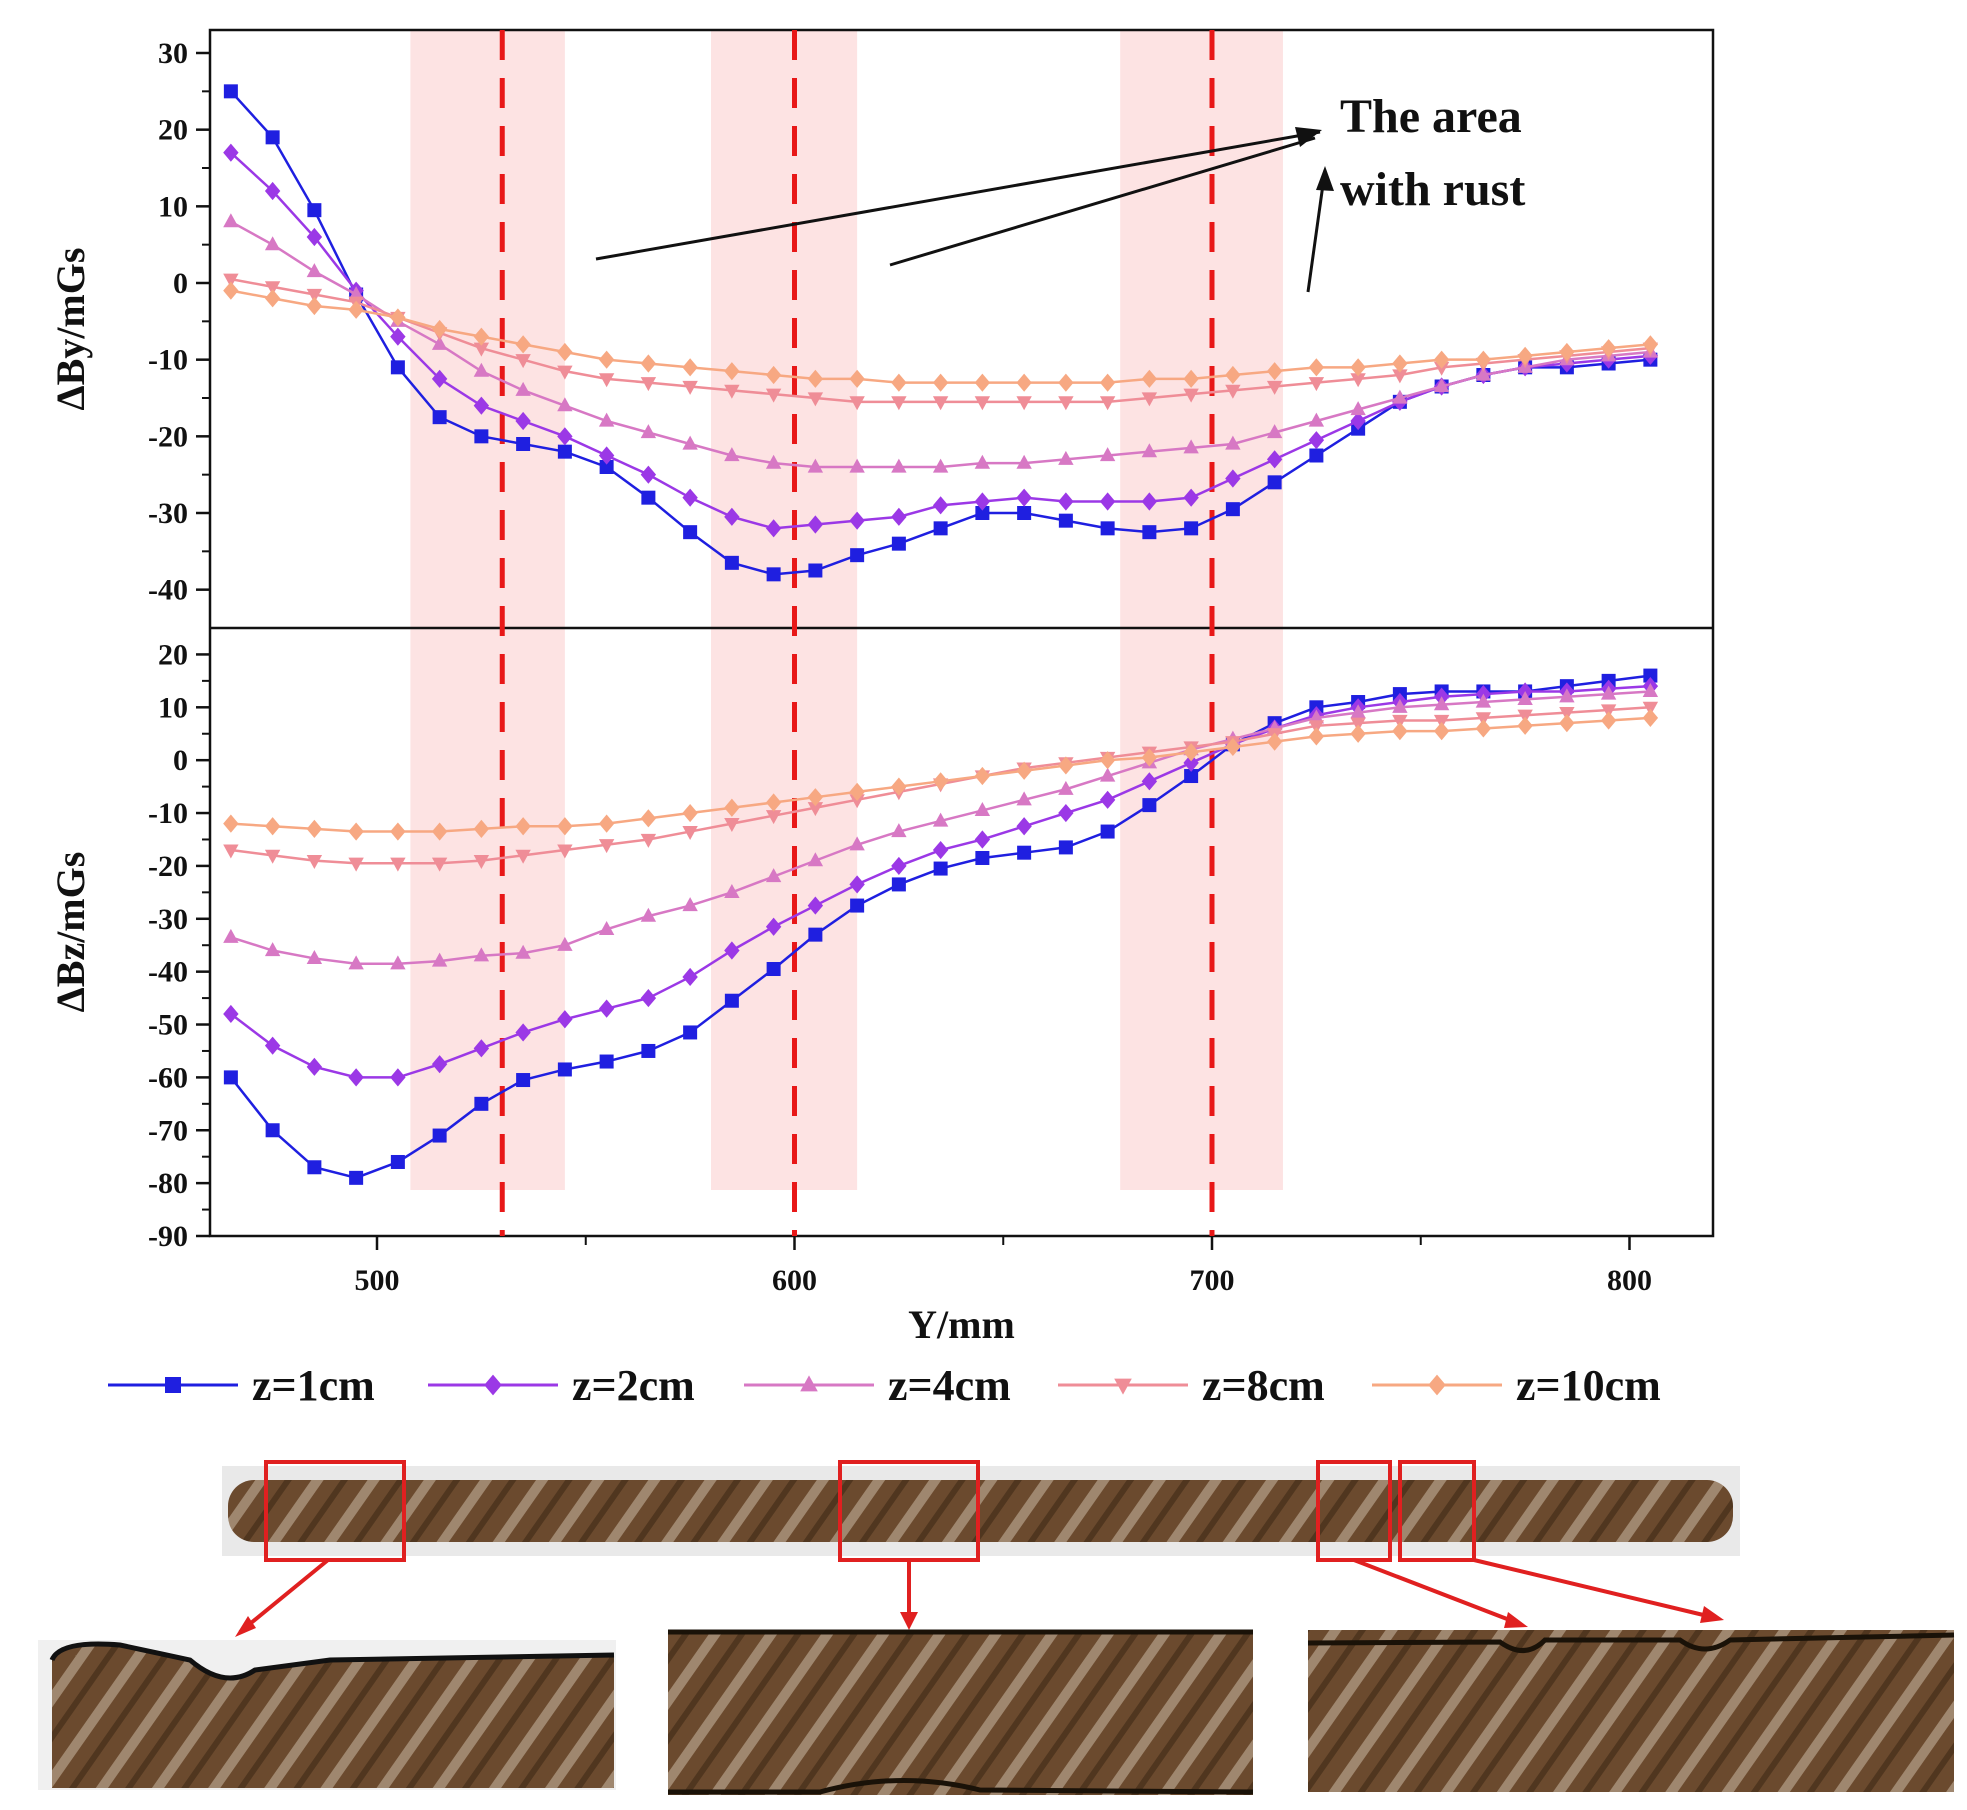 Image resolution: width=1967 pixels, height=1810 pixels. Describe the element at coordinates (1629, 1280) in the screenshot. I see `x-tick-label: 800` at that location.